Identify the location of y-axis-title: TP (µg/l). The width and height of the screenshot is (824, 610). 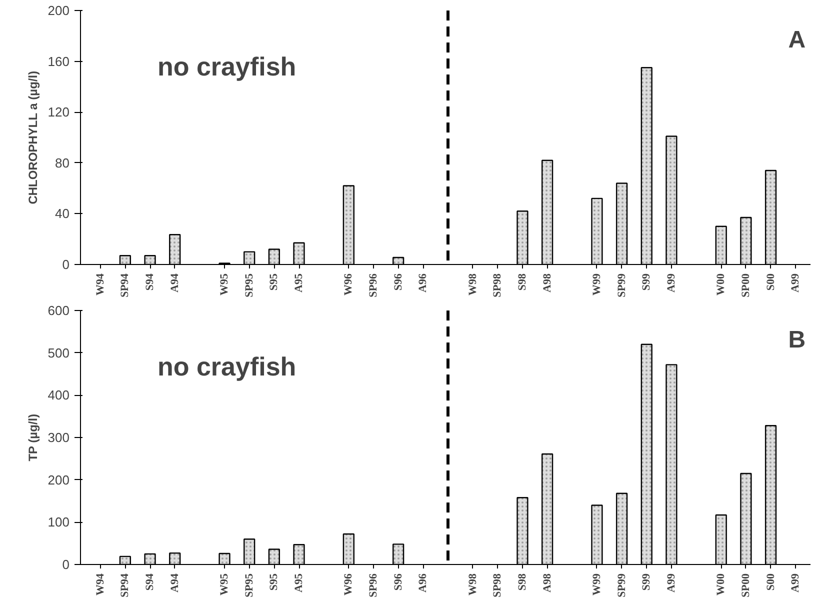
(33, 438).